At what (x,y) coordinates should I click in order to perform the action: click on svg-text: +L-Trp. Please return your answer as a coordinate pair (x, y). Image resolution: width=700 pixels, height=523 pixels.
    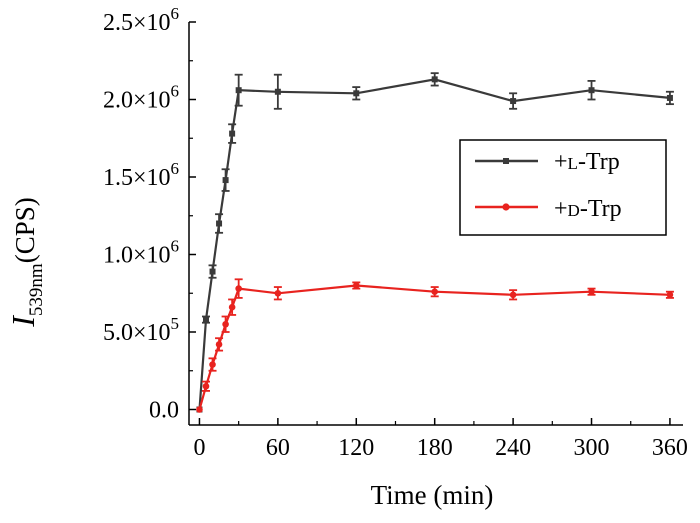
    Looking at the image, I should click on (587, 162).